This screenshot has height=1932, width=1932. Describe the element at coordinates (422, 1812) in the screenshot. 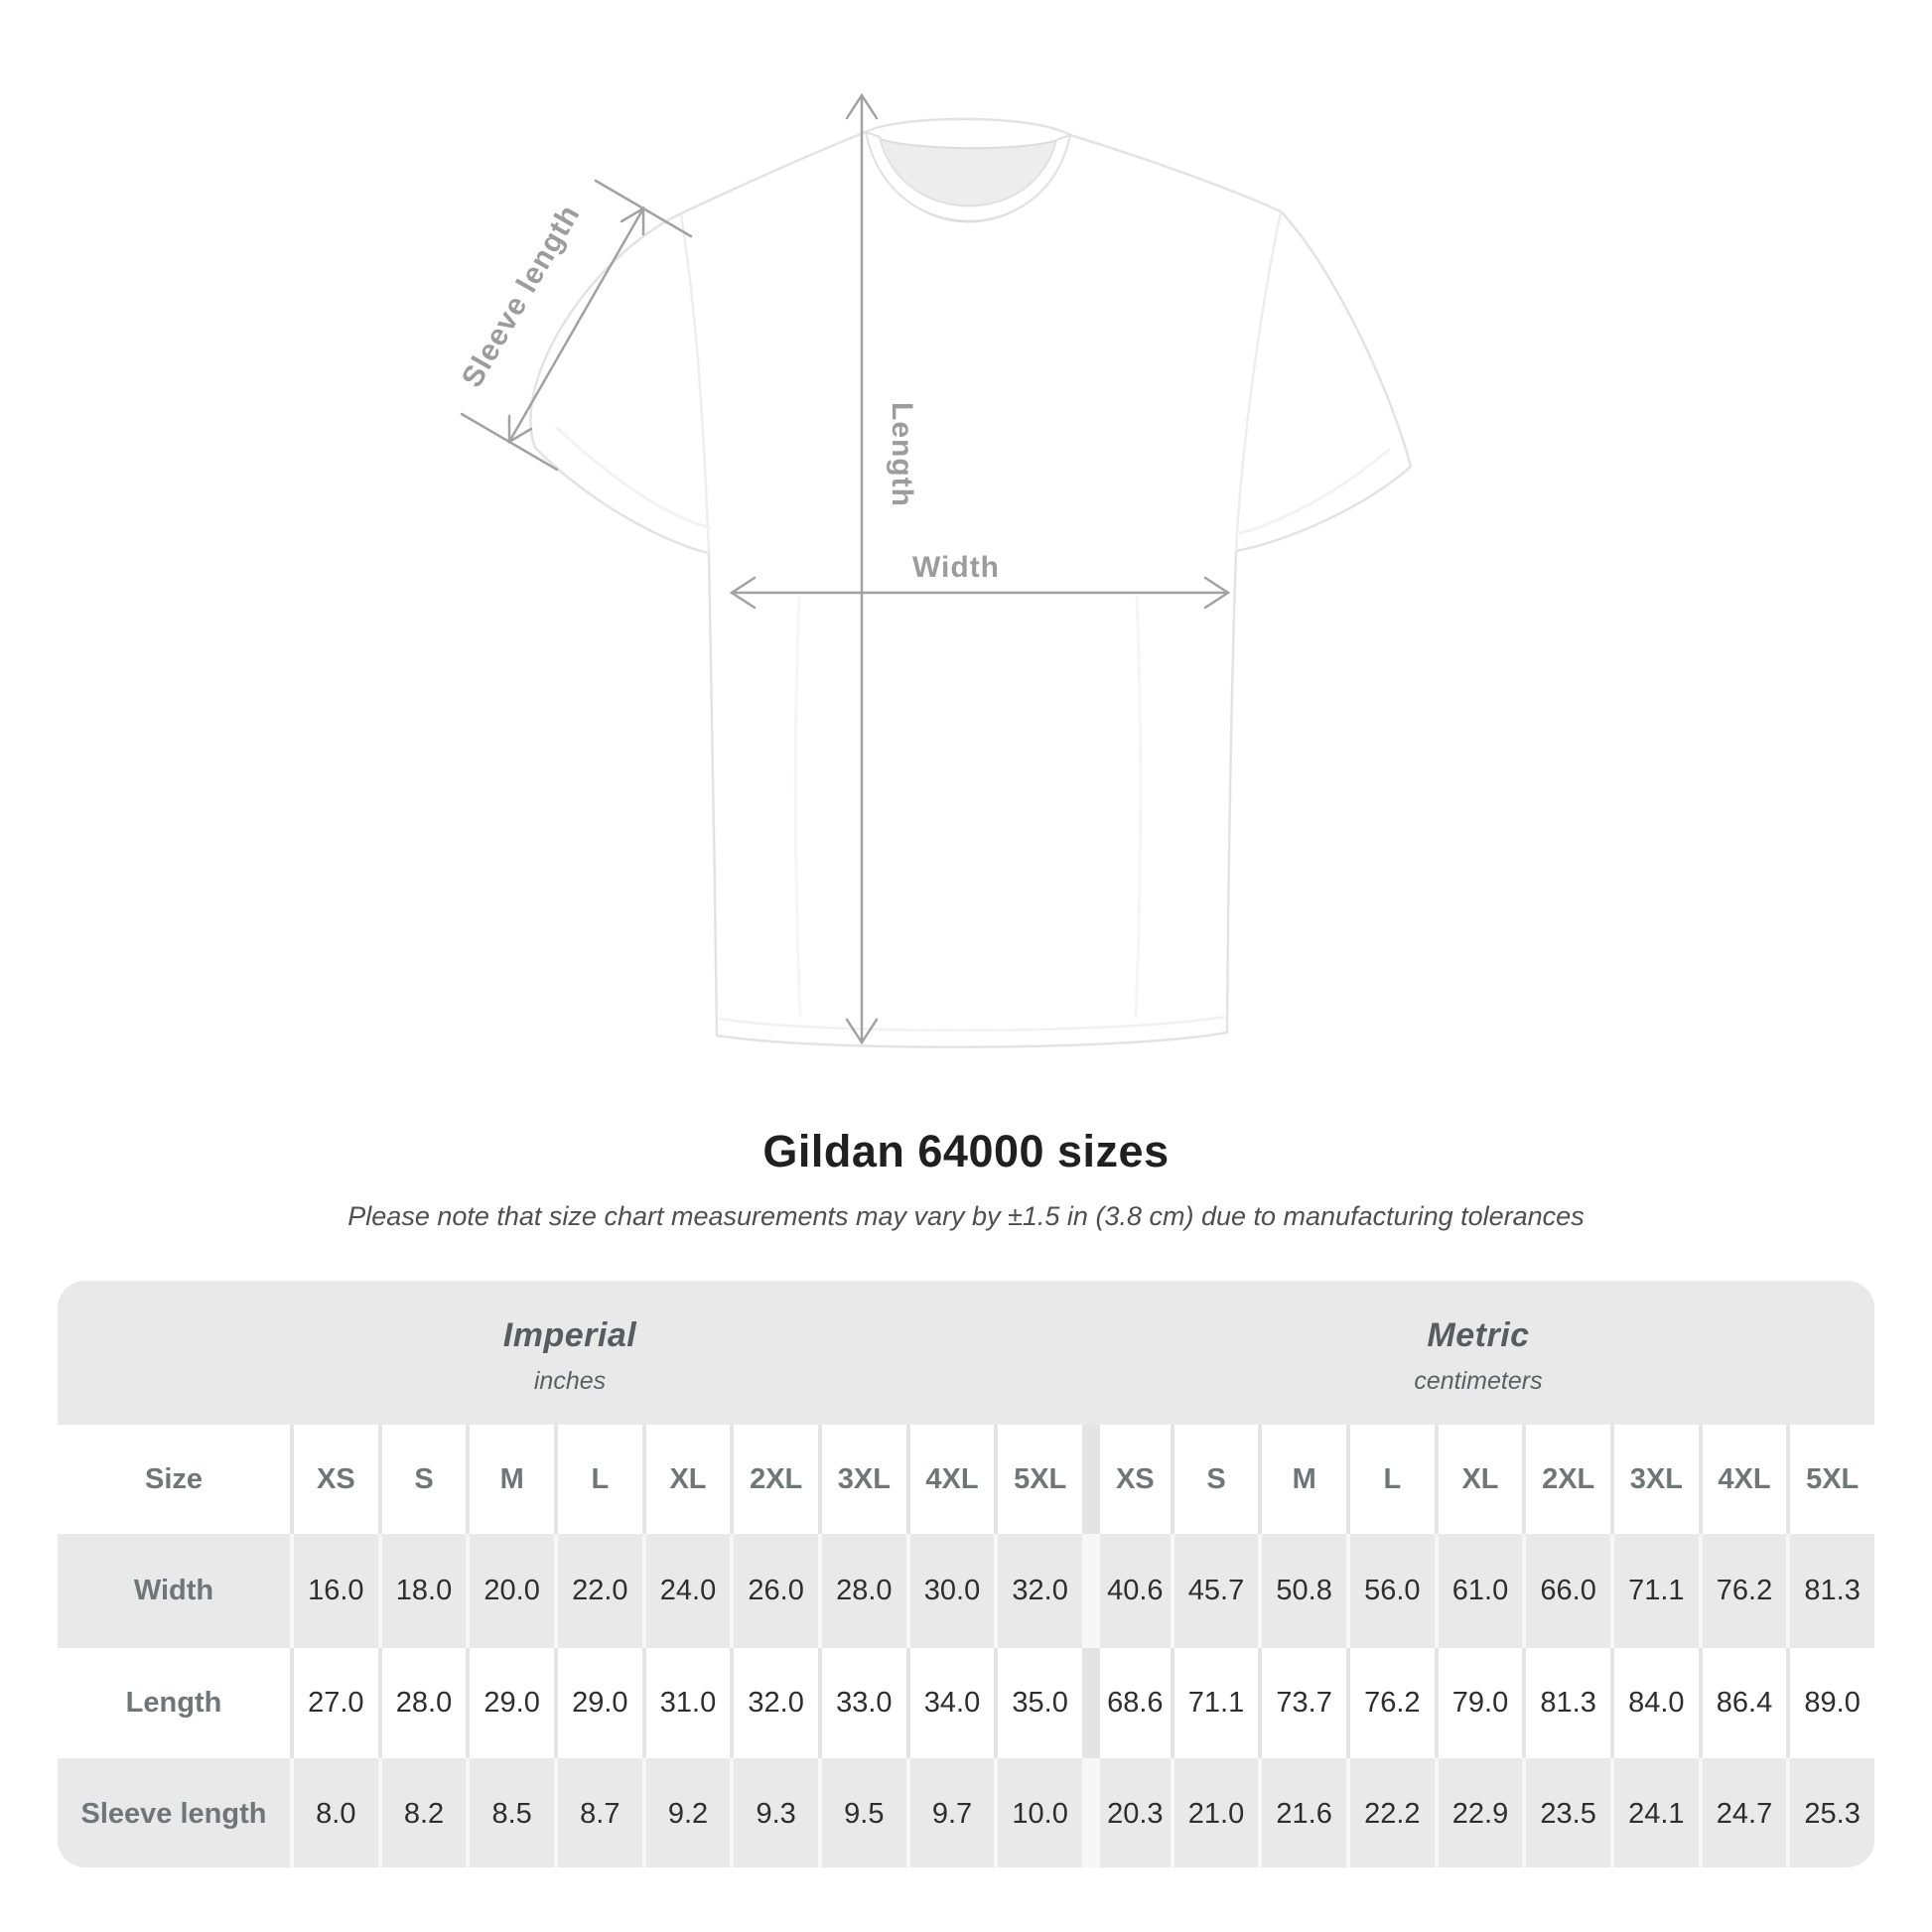

I see `value-cell: 8.2` at that location.